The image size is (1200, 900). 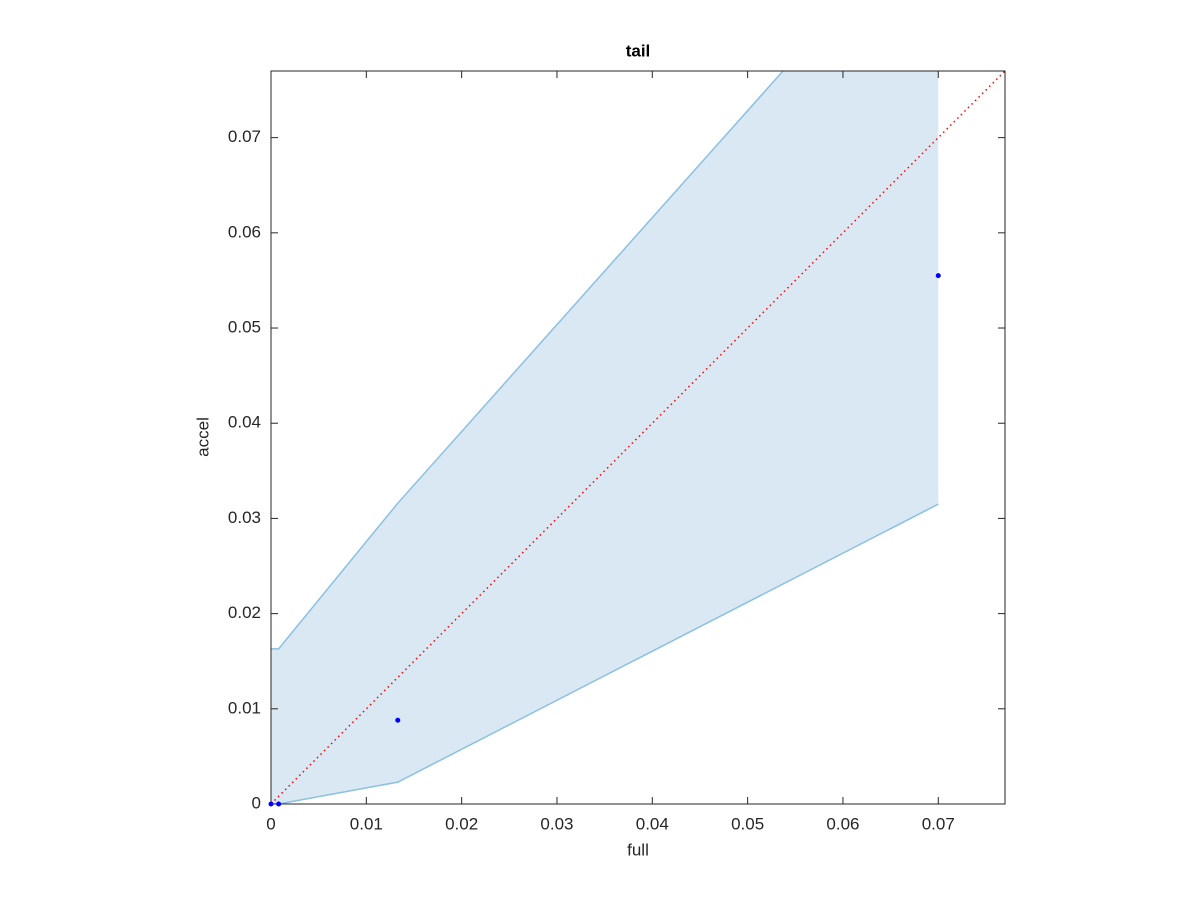 What do you see at coordinates (244, 327) in the screenshot?
I see `y-tick-label: 0.05` at bounding box center [244, 327].